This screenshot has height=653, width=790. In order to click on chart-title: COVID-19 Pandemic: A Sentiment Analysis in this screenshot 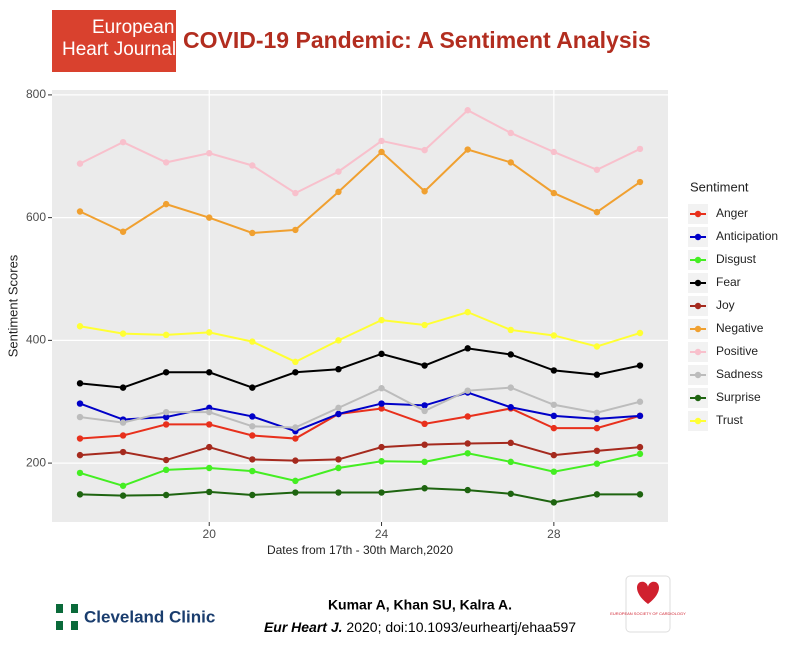, I will do `click(417, 40)`.